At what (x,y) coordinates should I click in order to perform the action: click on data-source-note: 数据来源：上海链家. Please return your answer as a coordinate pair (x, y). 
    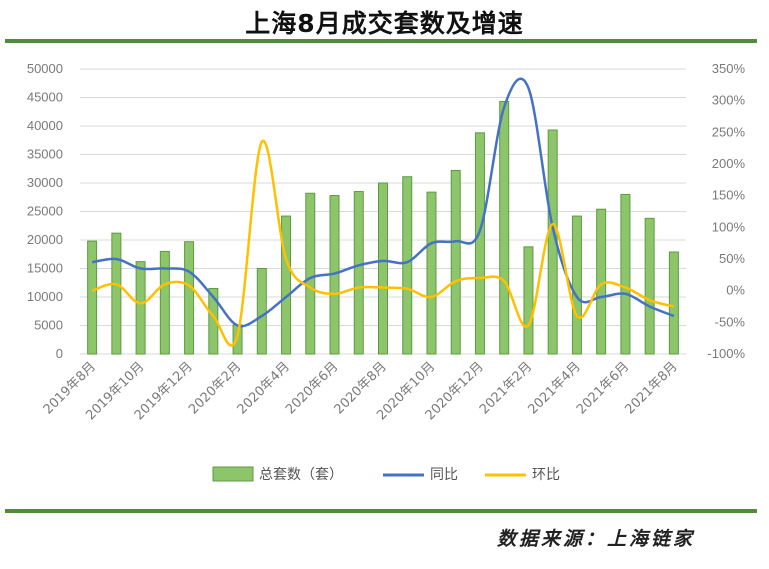
    Looking at the image, I should click on (596, 539).